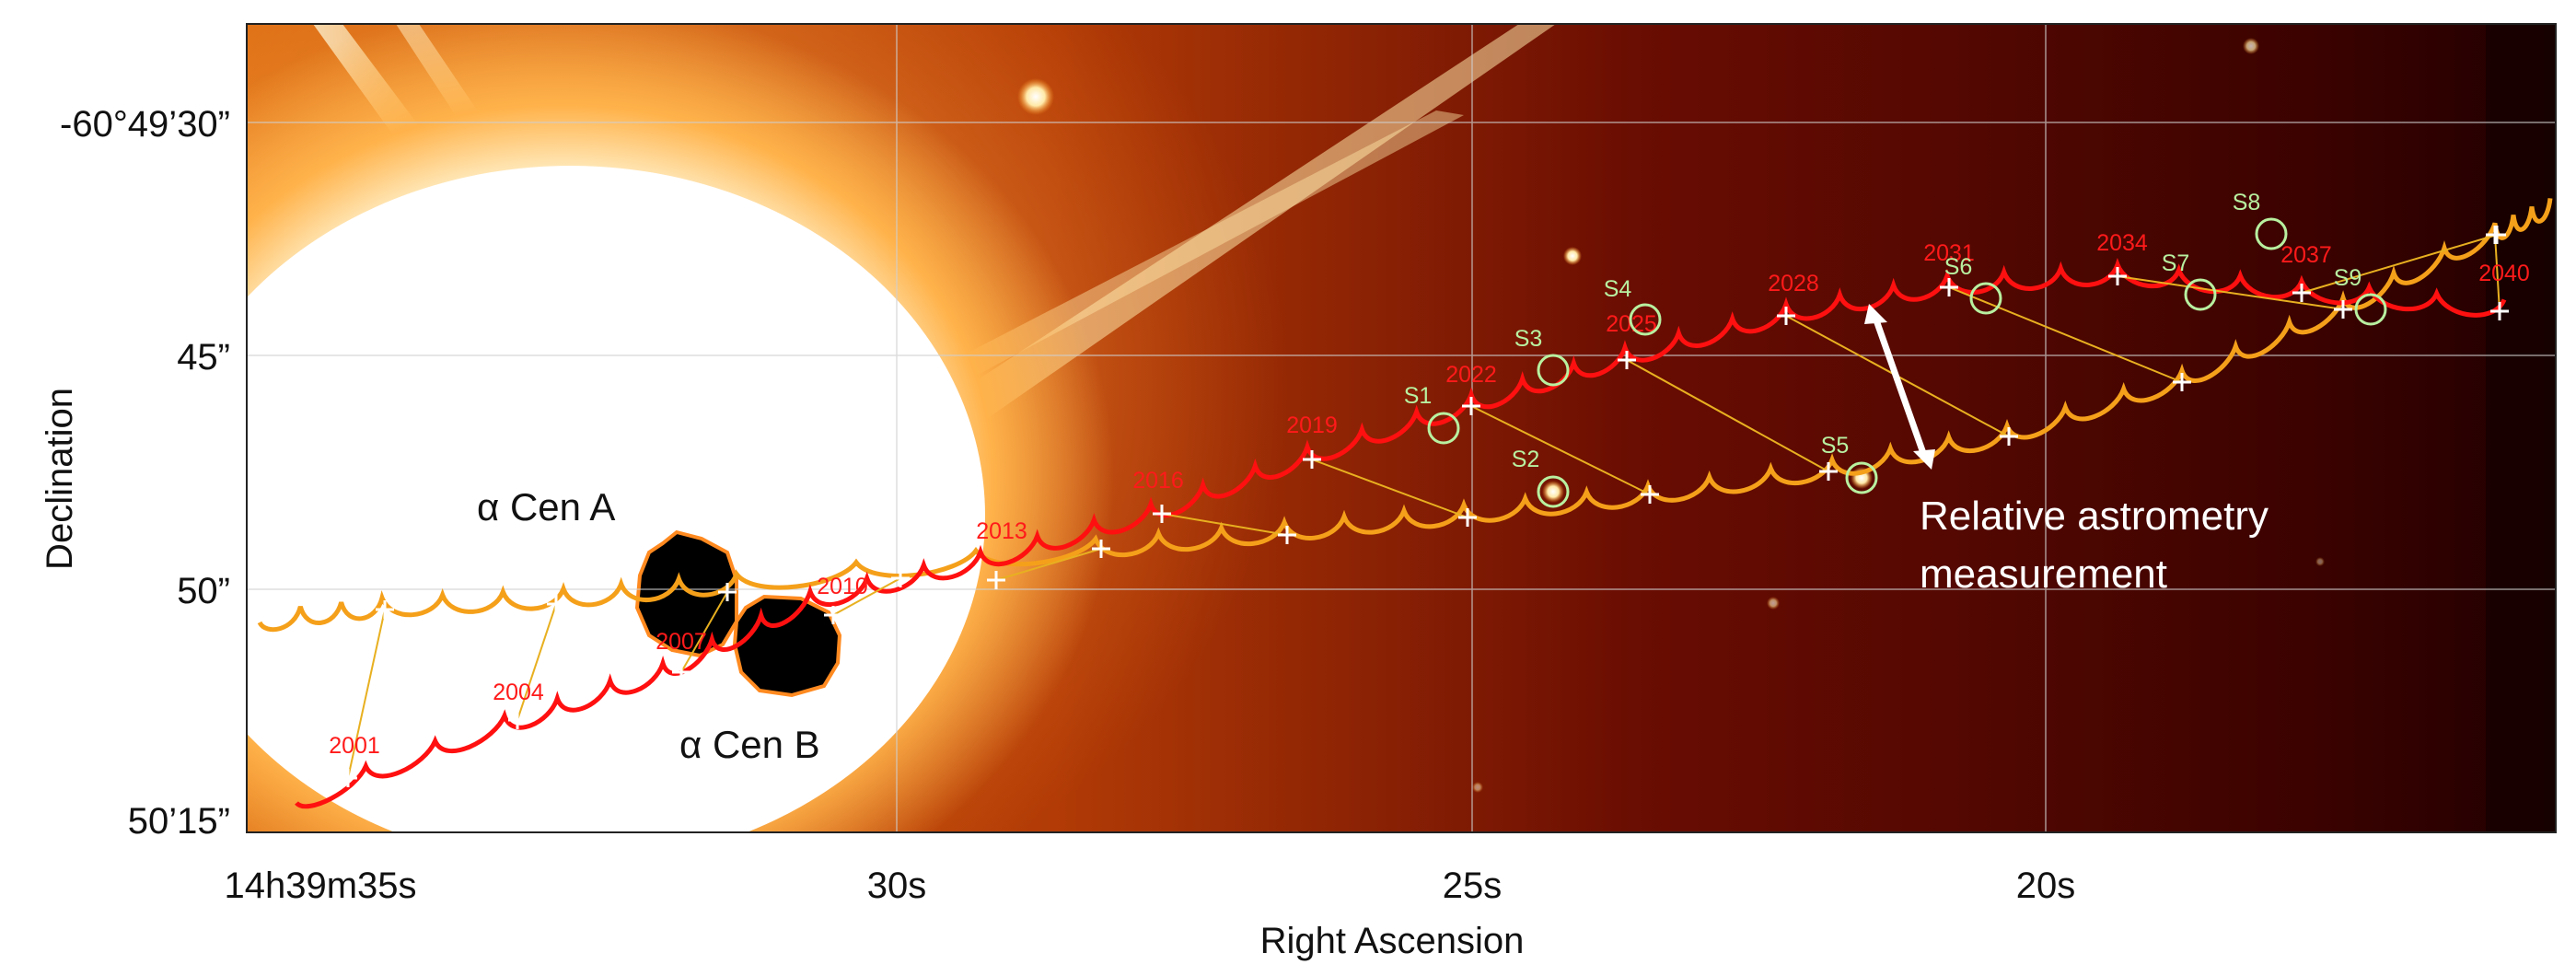  Describe the element at coordinates (1835, 446) in the screenshot. I see `background-star-label: S5` at that location.